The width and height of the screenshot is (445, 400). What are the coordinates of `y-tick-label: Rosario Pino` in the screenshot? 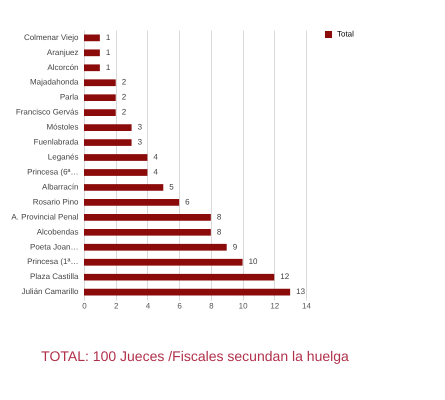 It's located at (56, 201).